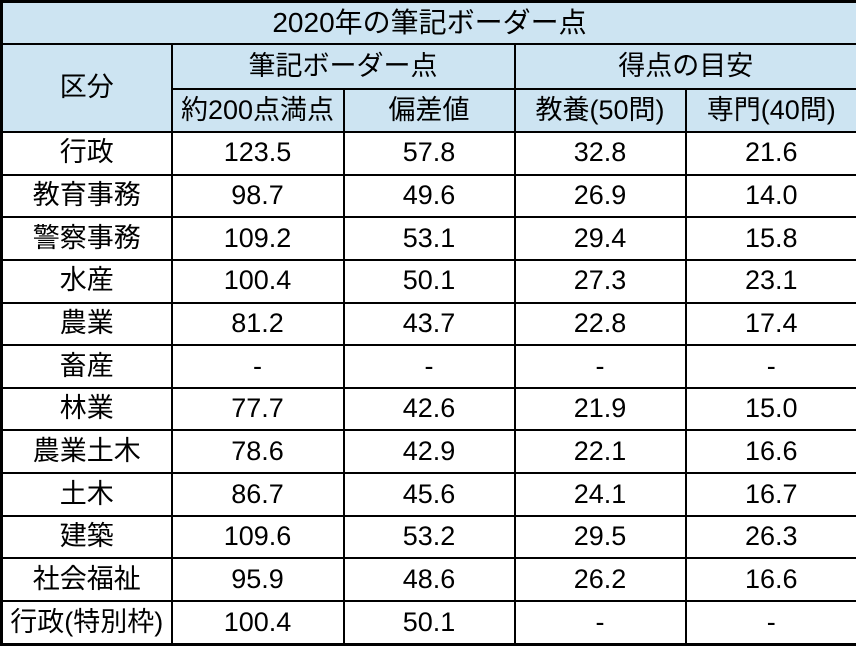 The height and width of the screenshot is (646, 856). Describe the element at coordinates (257, 494) in the screenshot. I see `cell-score-200: 86.7` at that location.